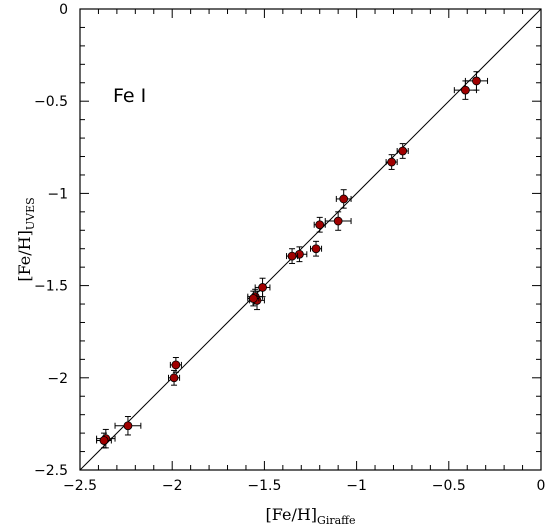 The image size is (546, 530). Describe the element at coordinates (292, 514) in the screenshot. I see `x-axis-title-main: [Fe/H]` at that location.